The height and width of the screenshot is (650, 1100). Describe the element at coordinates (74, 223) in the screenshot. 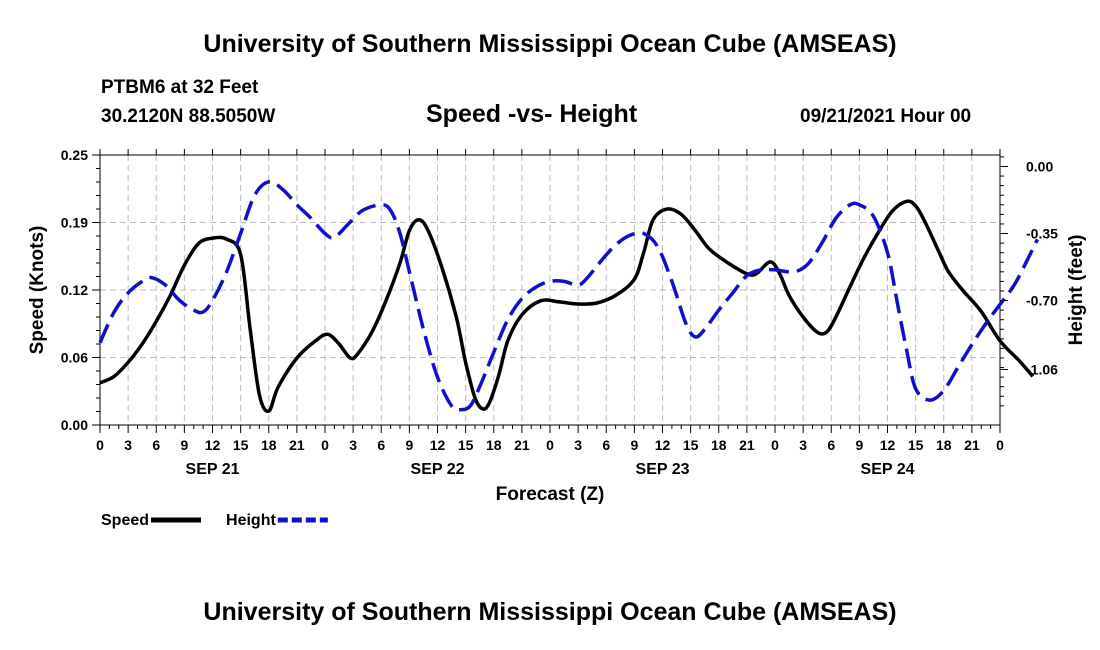

I see `y-tick-label: 0.19` at that location.